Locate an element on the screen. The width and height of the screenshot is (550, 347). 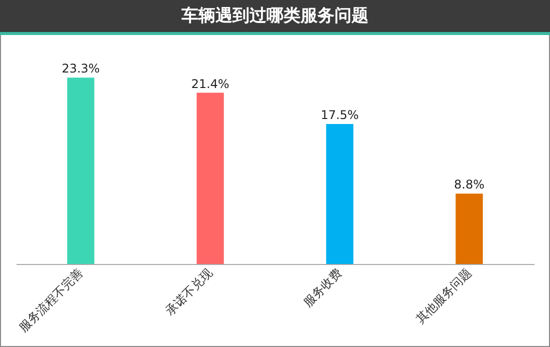
x-tick-label: 承诺不兑现 is located at coordinates (189, 292).